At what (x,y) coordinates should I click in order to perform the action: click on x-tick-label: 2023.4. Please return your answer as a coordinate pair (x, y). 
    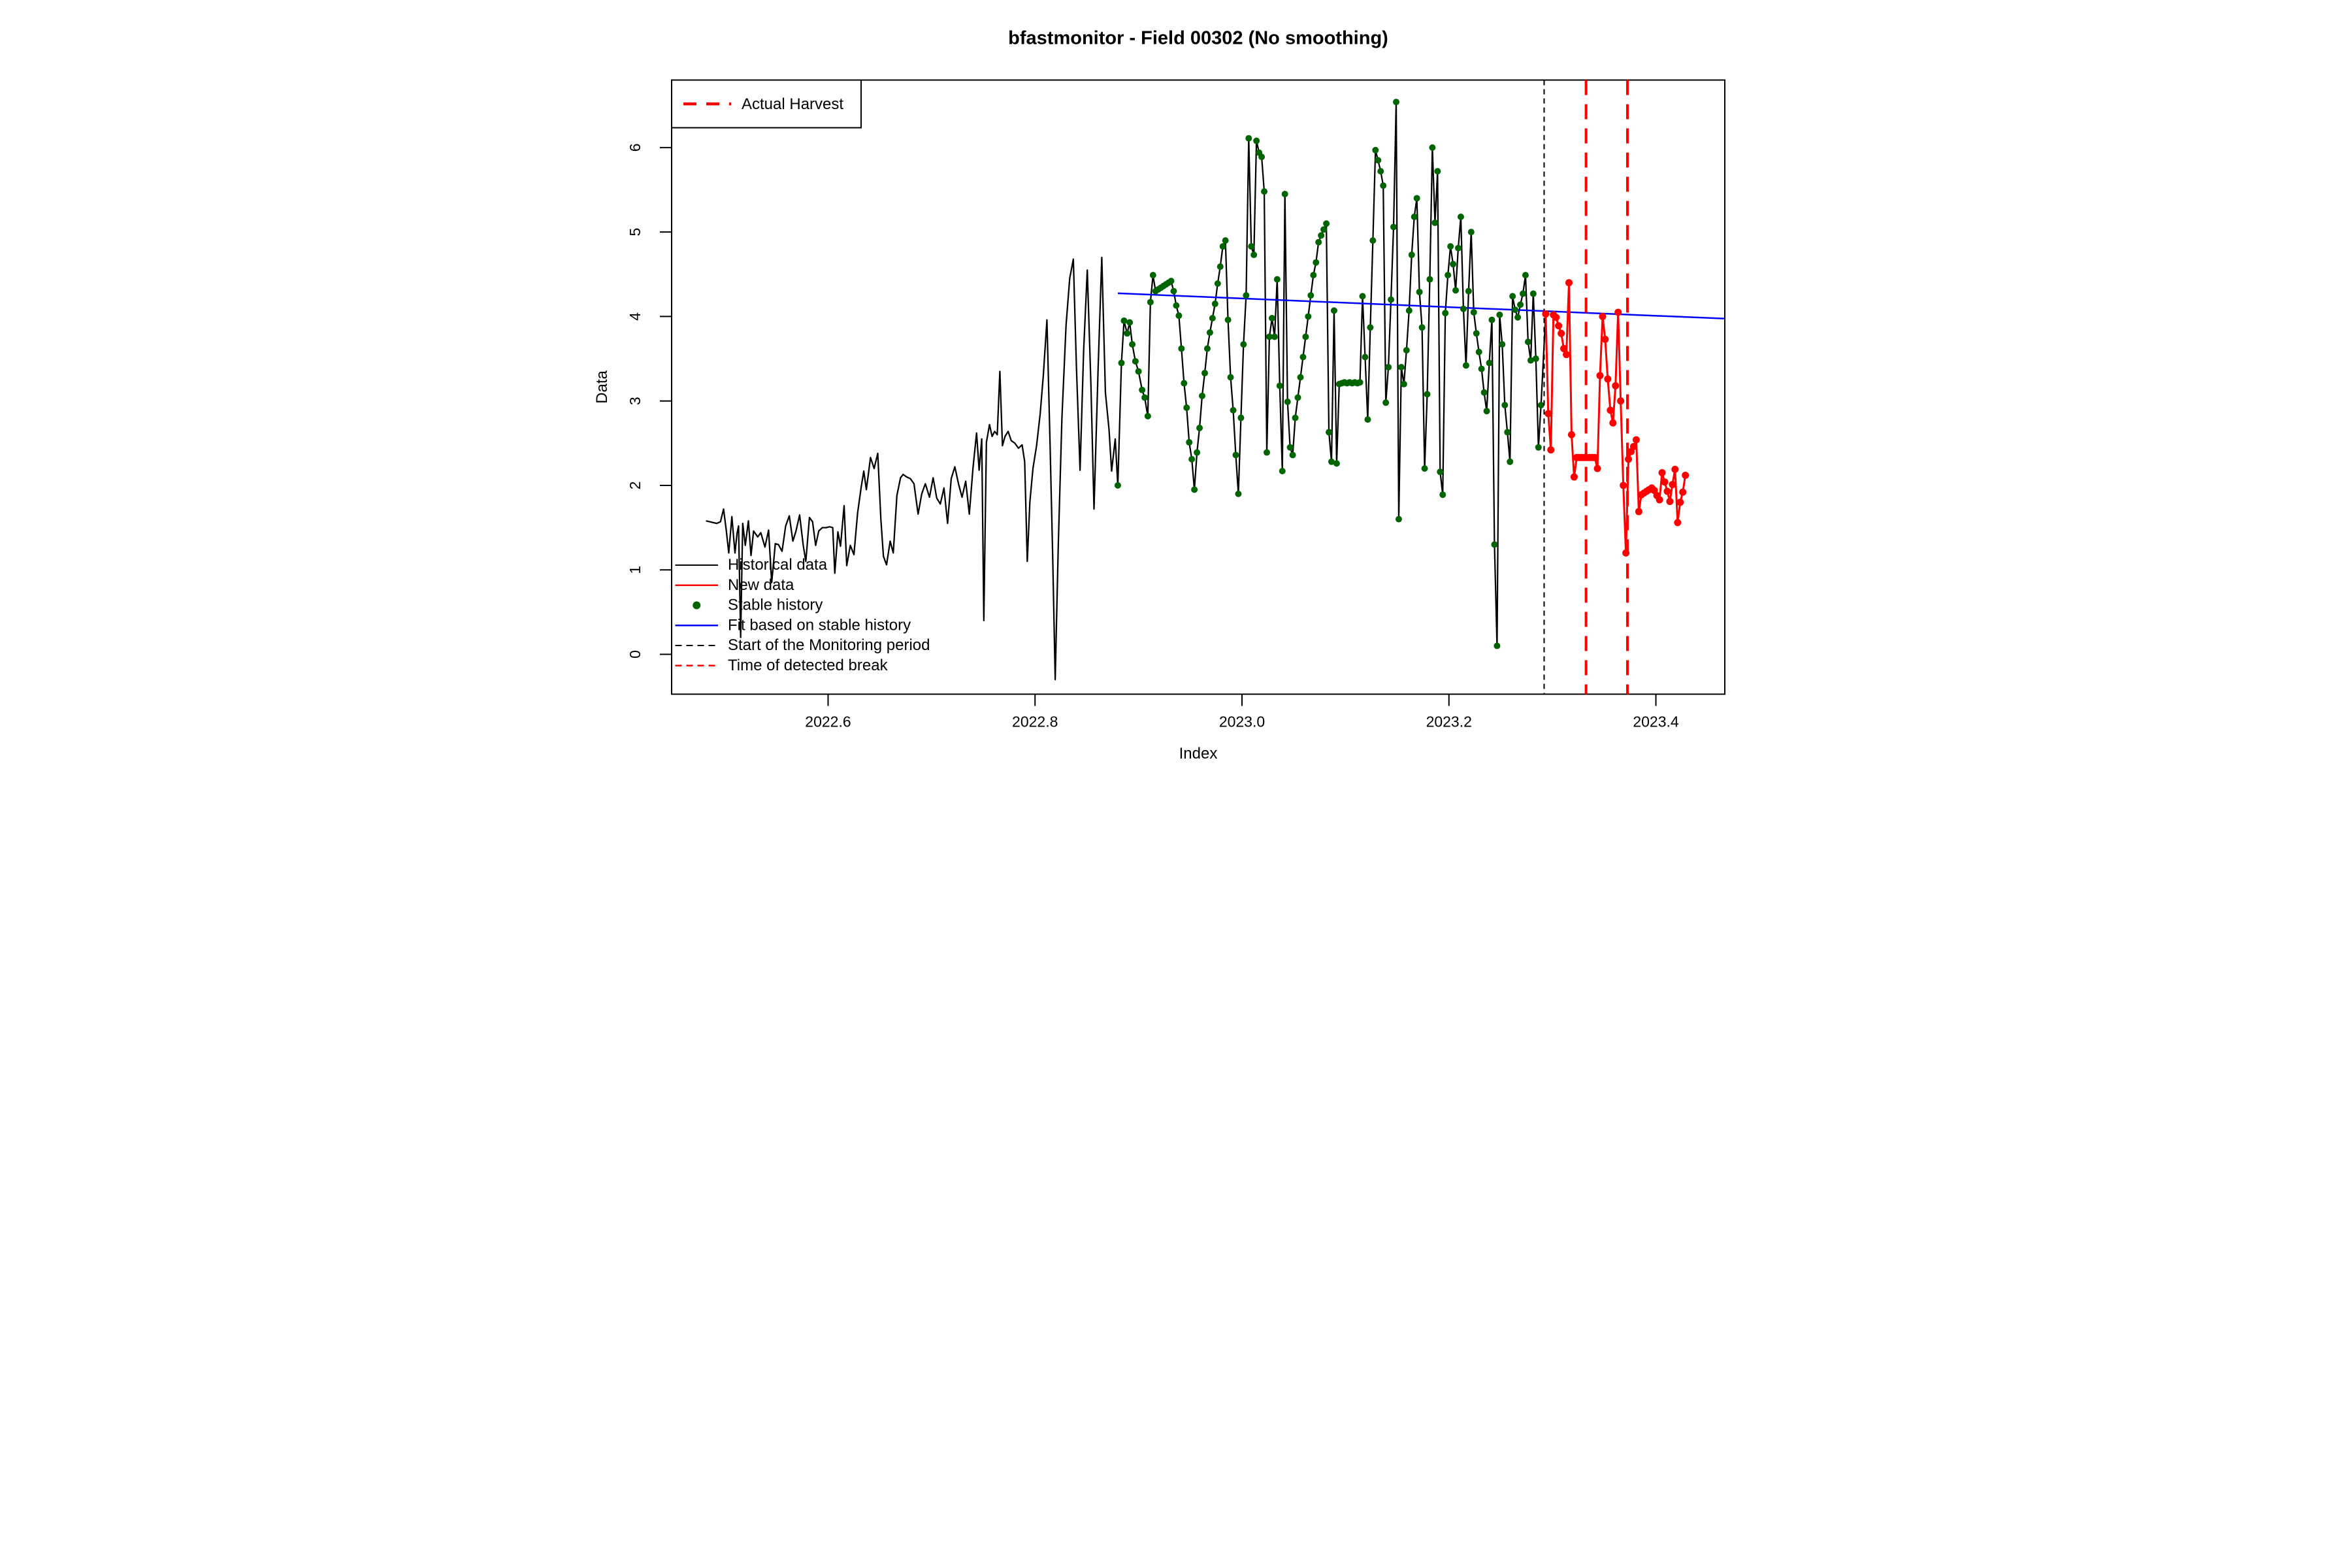
    Looking at the image, I should click on (1656, 721).